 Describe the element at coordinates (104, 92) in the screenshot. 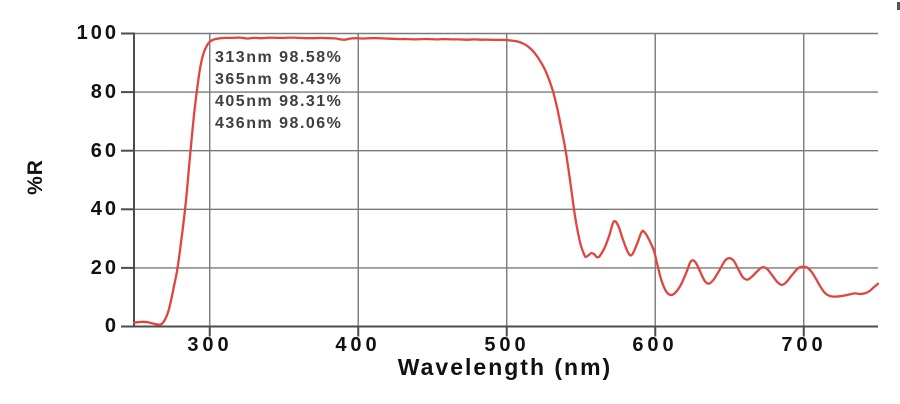

I see `y-tick-label-80: 80` at that location.